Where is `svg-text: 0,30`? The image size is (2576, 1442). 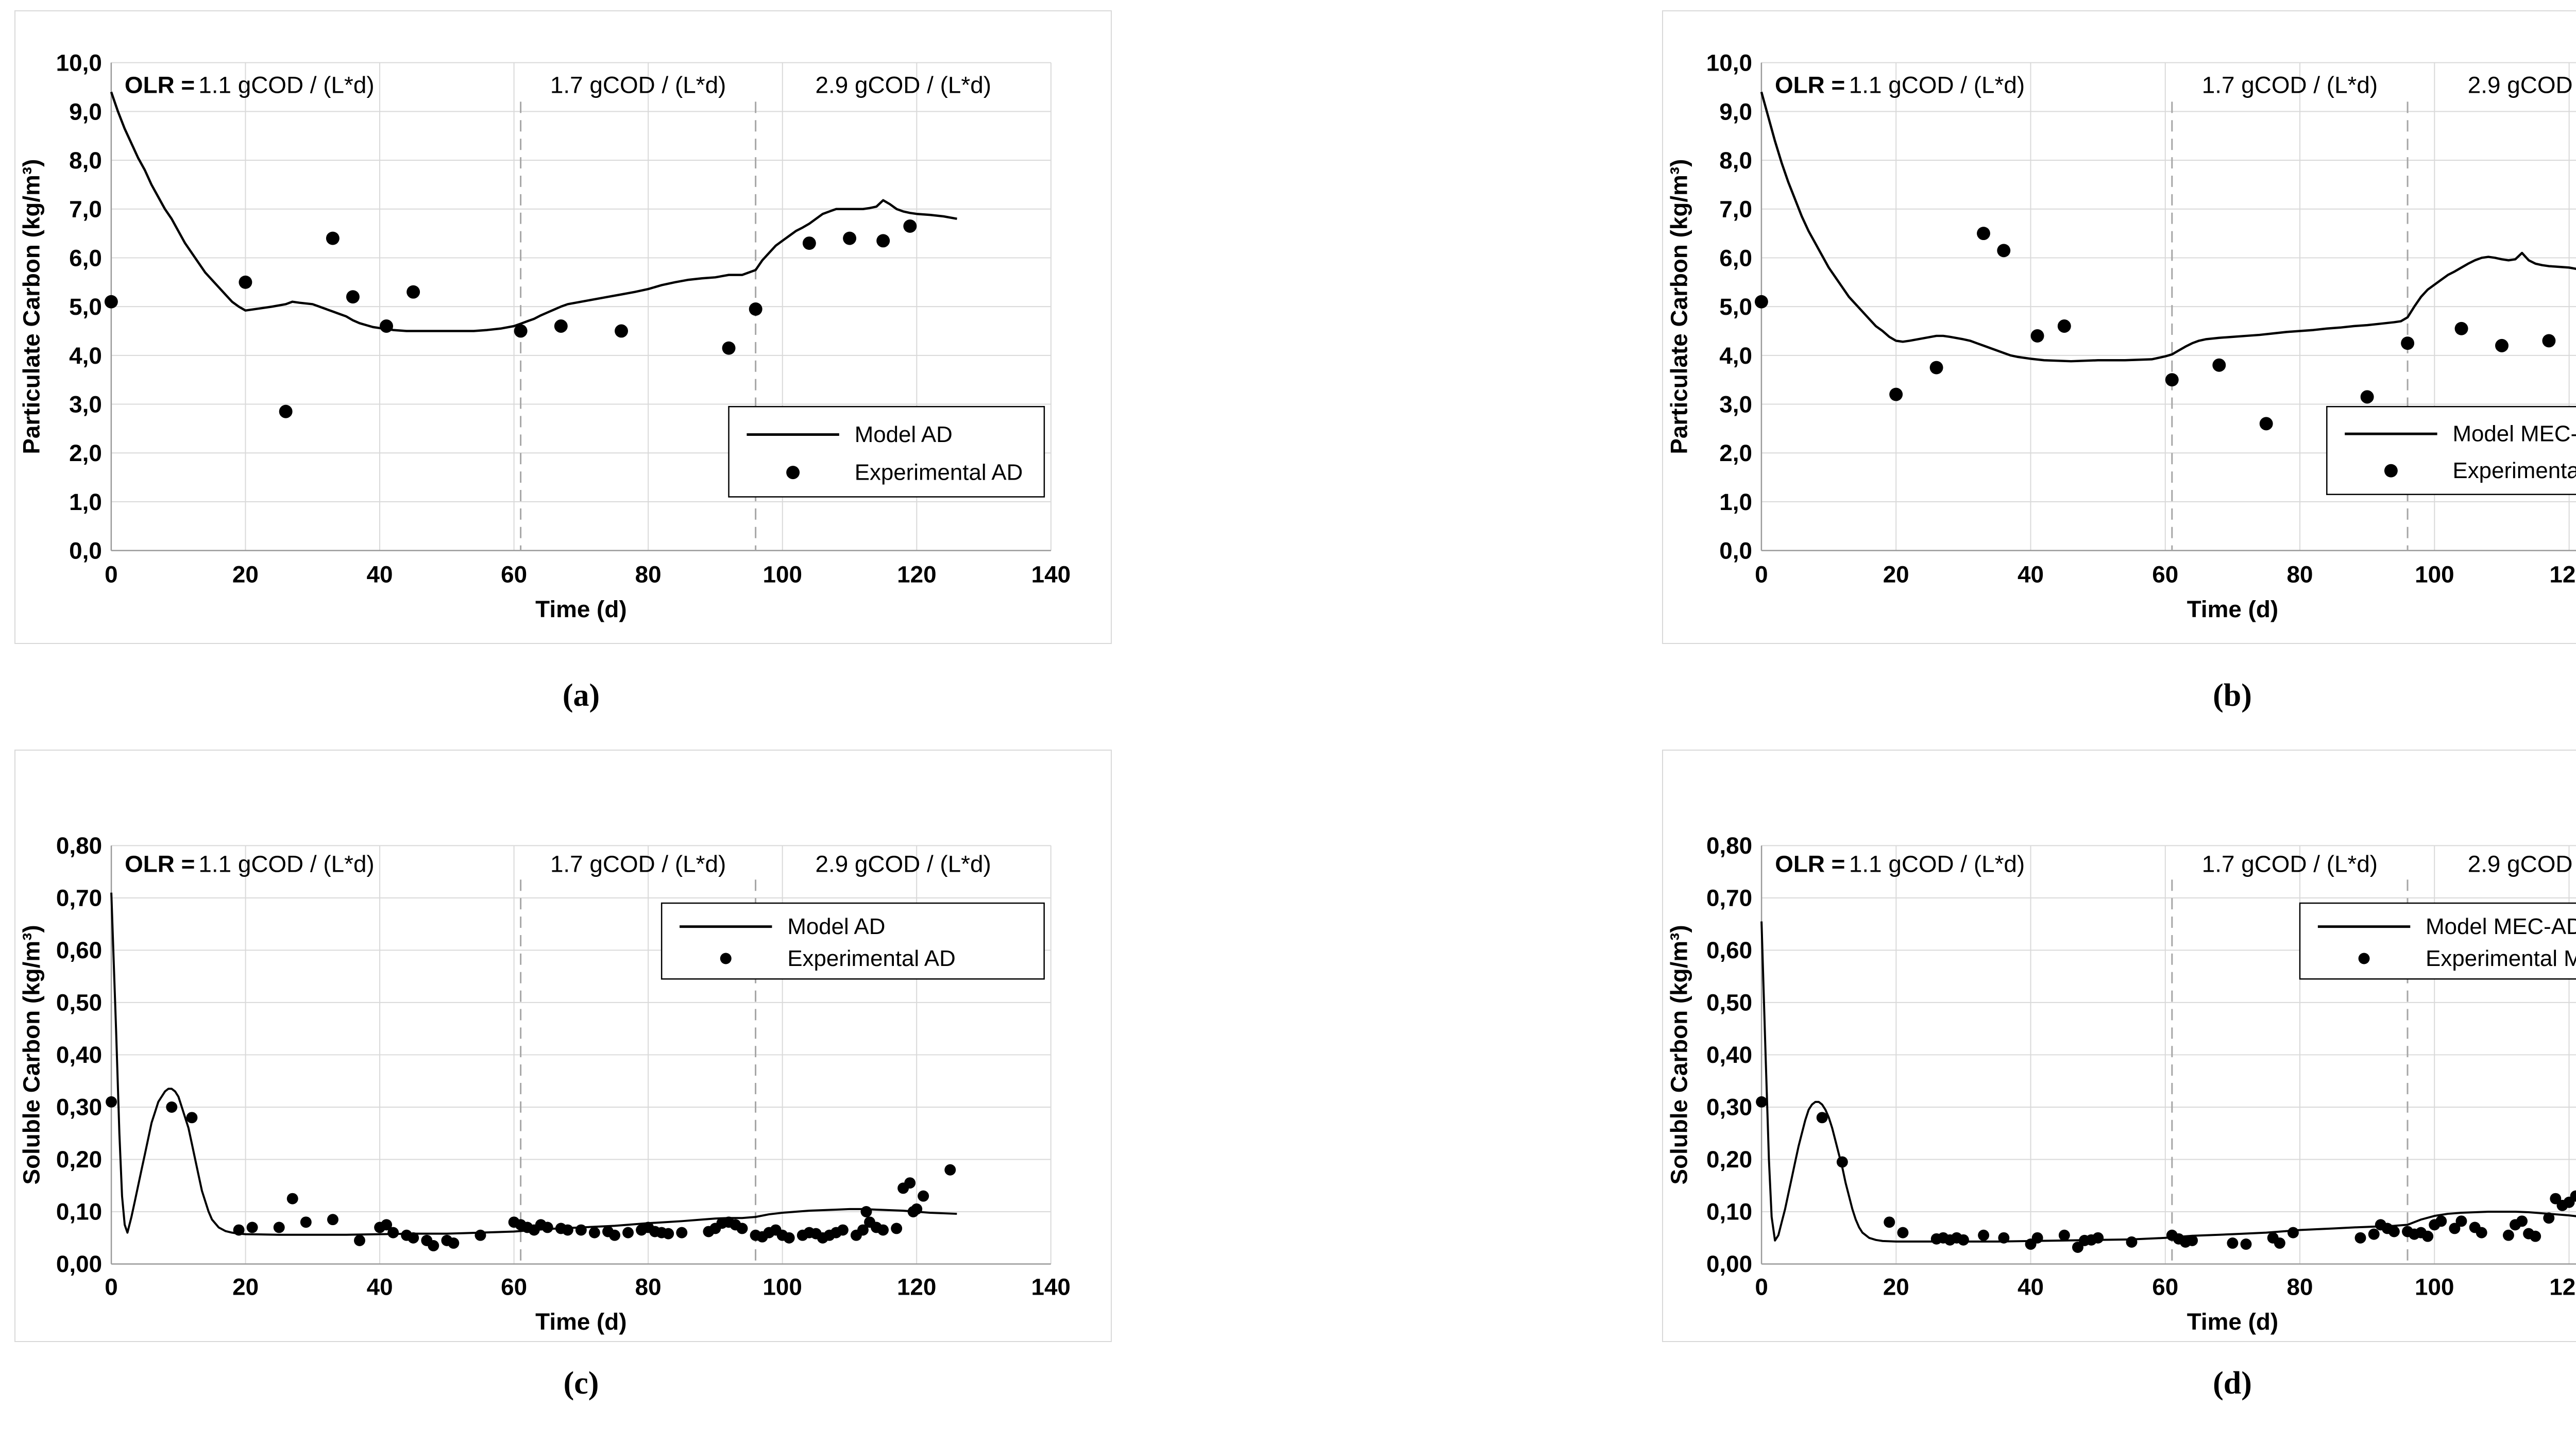 svg-text: 0,30 is located at coordinates (1729, 1107).